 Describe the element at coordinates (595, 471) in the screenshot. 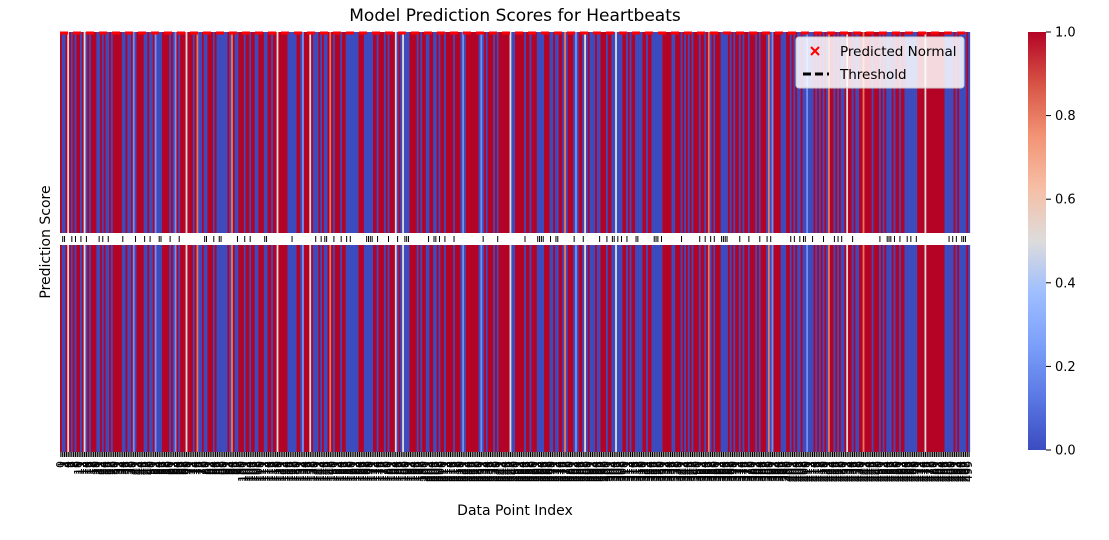

I see `x-tick-label: 294` at that location.